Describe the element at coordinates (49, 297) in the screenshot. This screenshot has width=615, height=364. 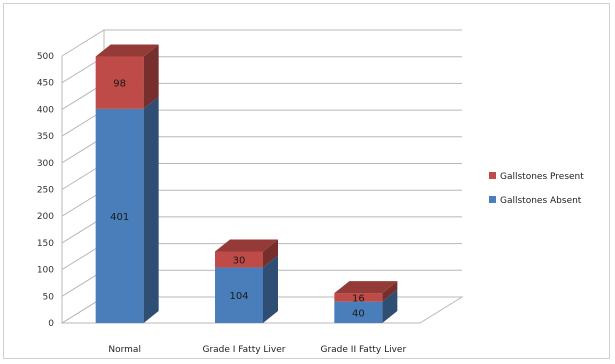
I see `y-tick-label-50: 50` at that location.